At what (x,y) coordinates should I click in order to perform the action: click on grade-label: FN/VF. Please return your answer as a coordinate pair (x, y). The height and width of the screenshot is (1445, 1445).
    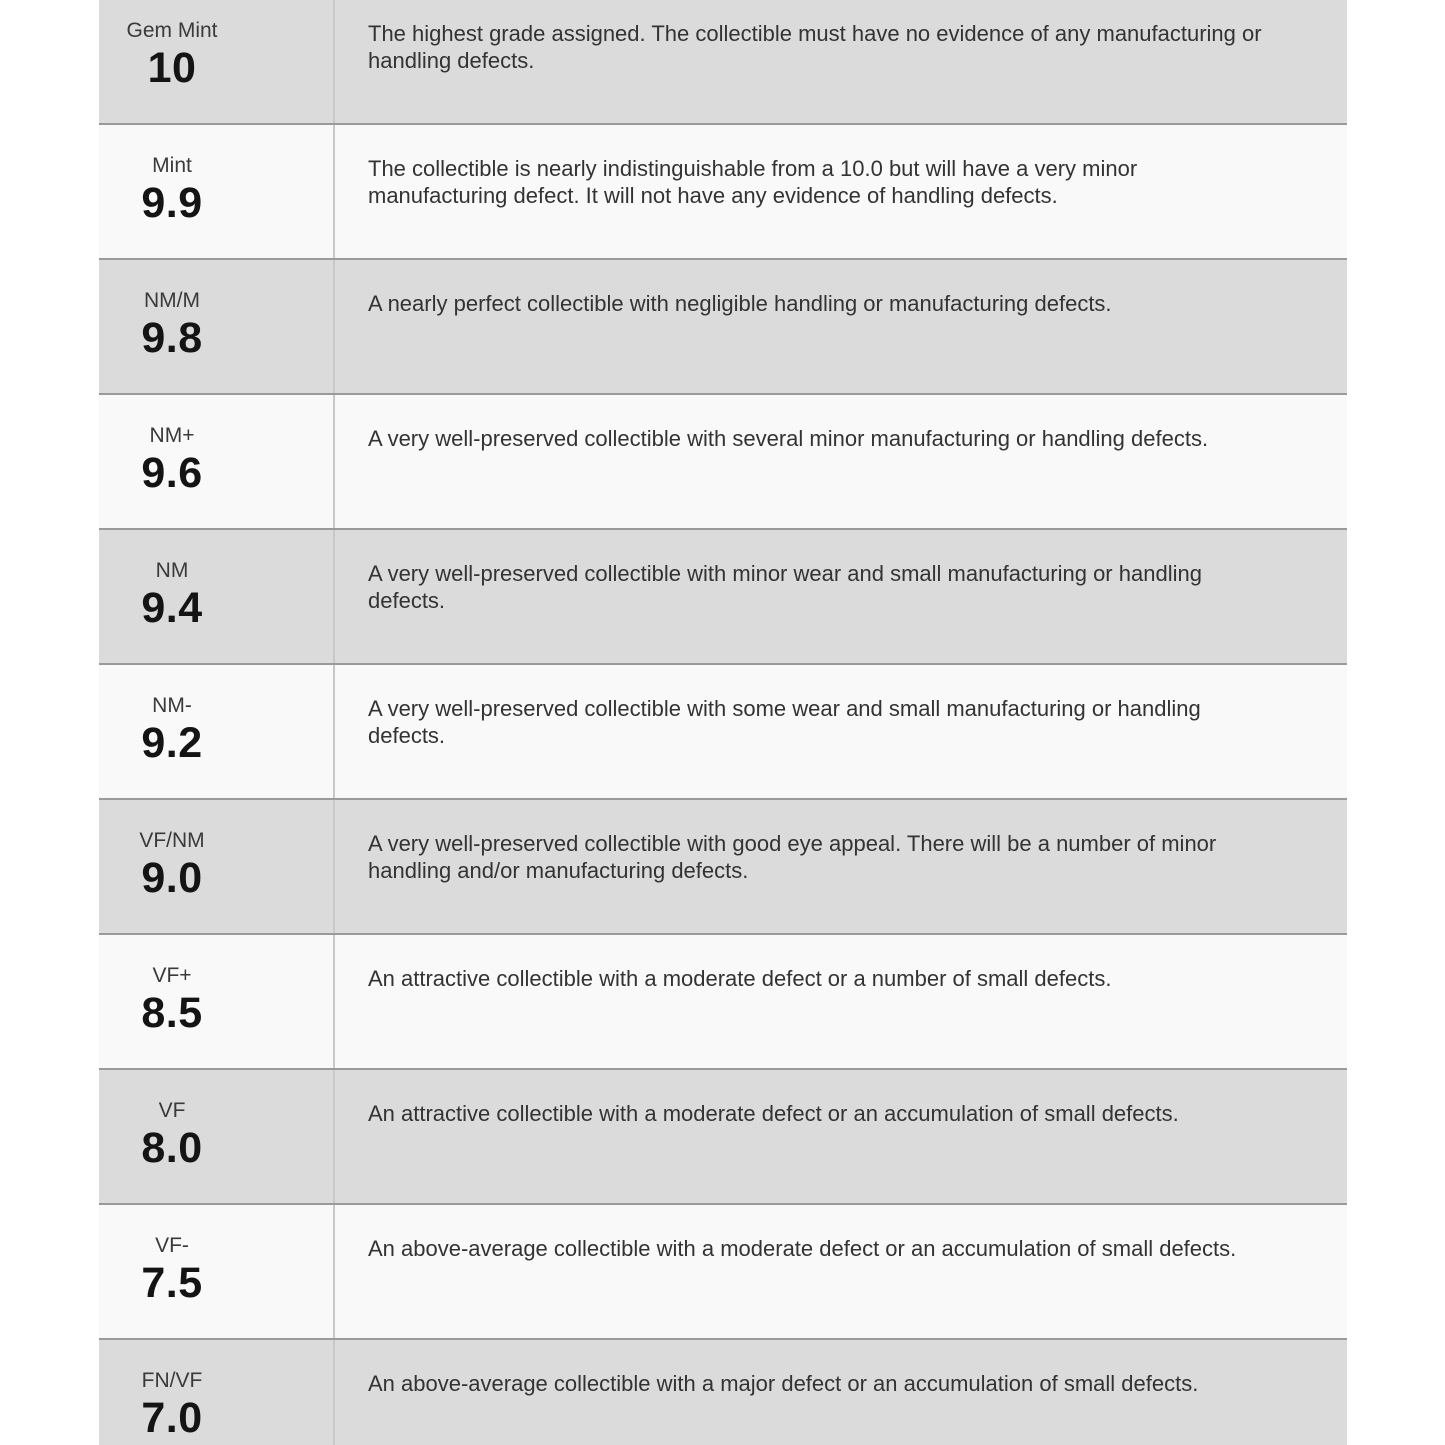
    Looking at the image, I should click on (172, 1380).